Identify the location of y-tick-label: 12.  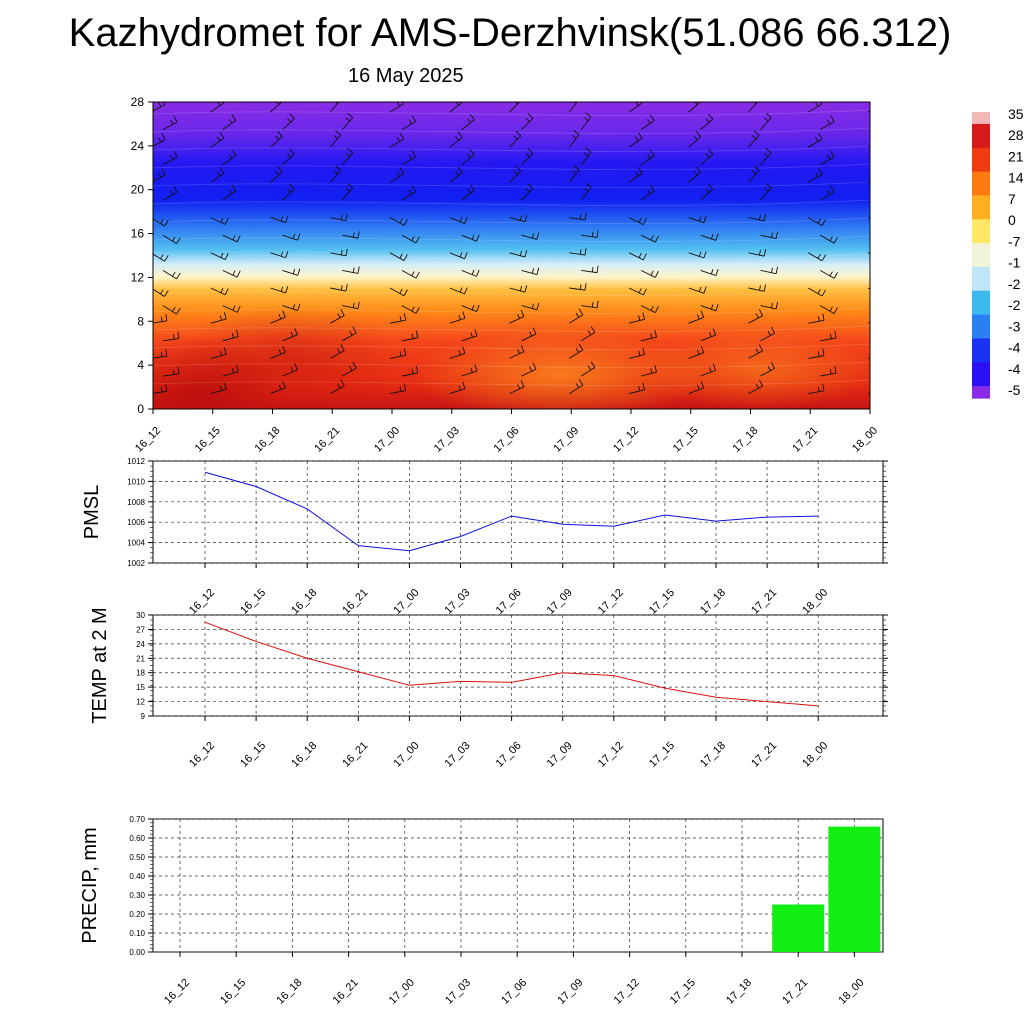
(138, 277).